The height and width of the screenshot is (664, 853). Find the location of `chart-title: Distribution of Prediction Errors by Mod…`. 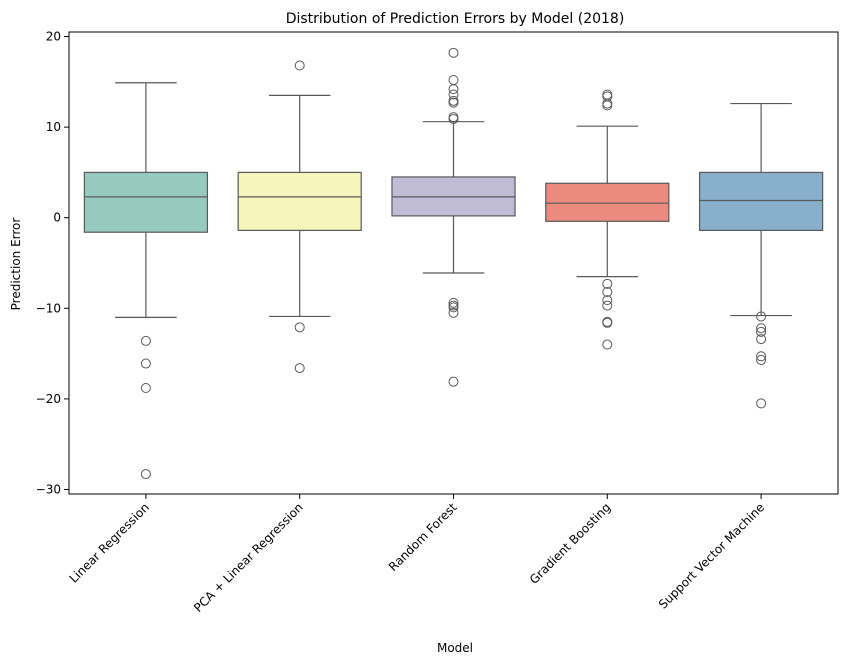

chart-title: Distribution of Prediction Errors by Mod… is located at coordinates (455, 19).